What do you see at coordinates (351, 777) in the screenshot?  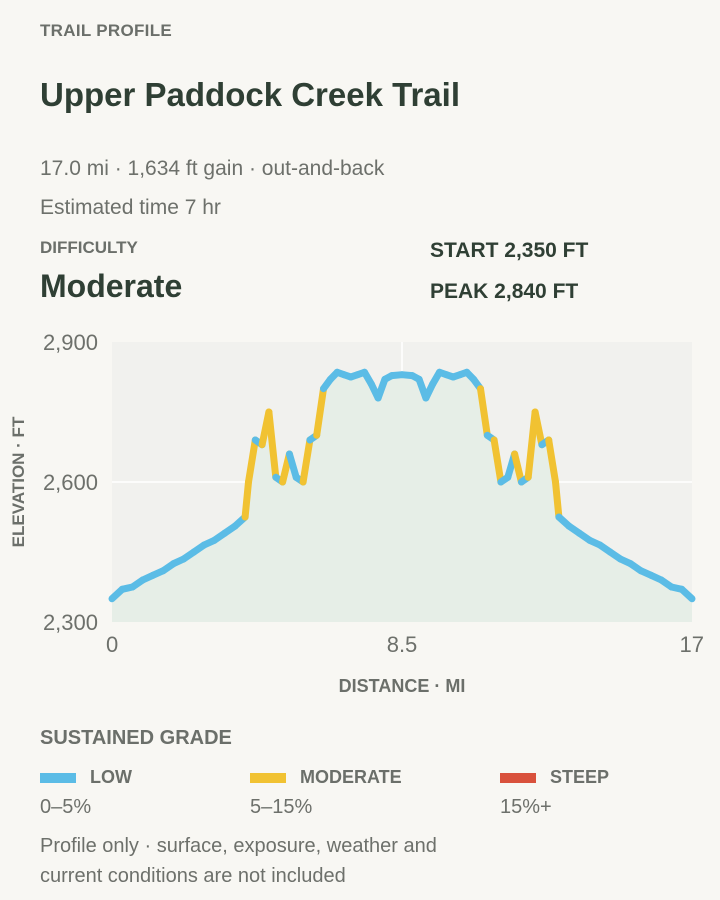 I see `legend-label: MODERATE` at bounding box center [351, 777].